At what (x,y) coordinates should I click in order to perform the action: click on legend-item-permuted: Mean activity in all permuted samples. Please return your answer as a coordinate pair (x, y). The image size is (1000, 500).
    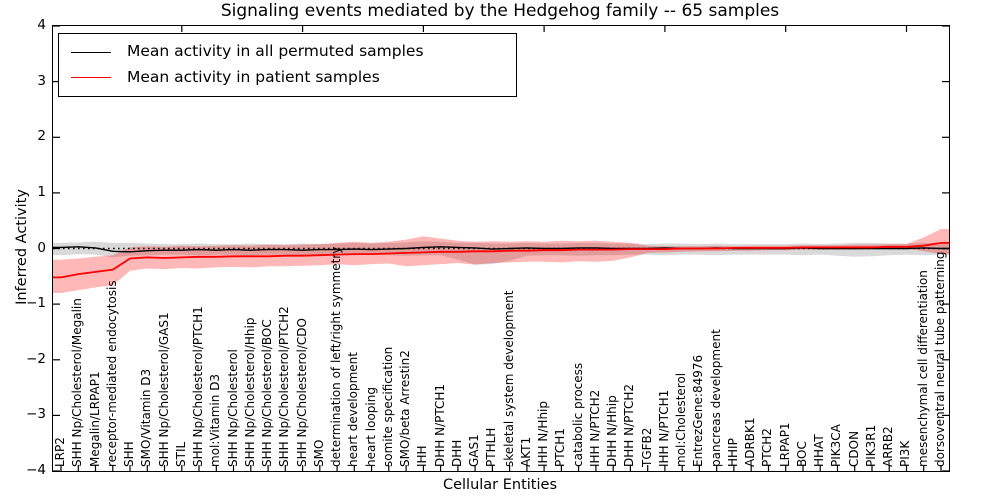
    Looking at the image, I should click on (293, 52).